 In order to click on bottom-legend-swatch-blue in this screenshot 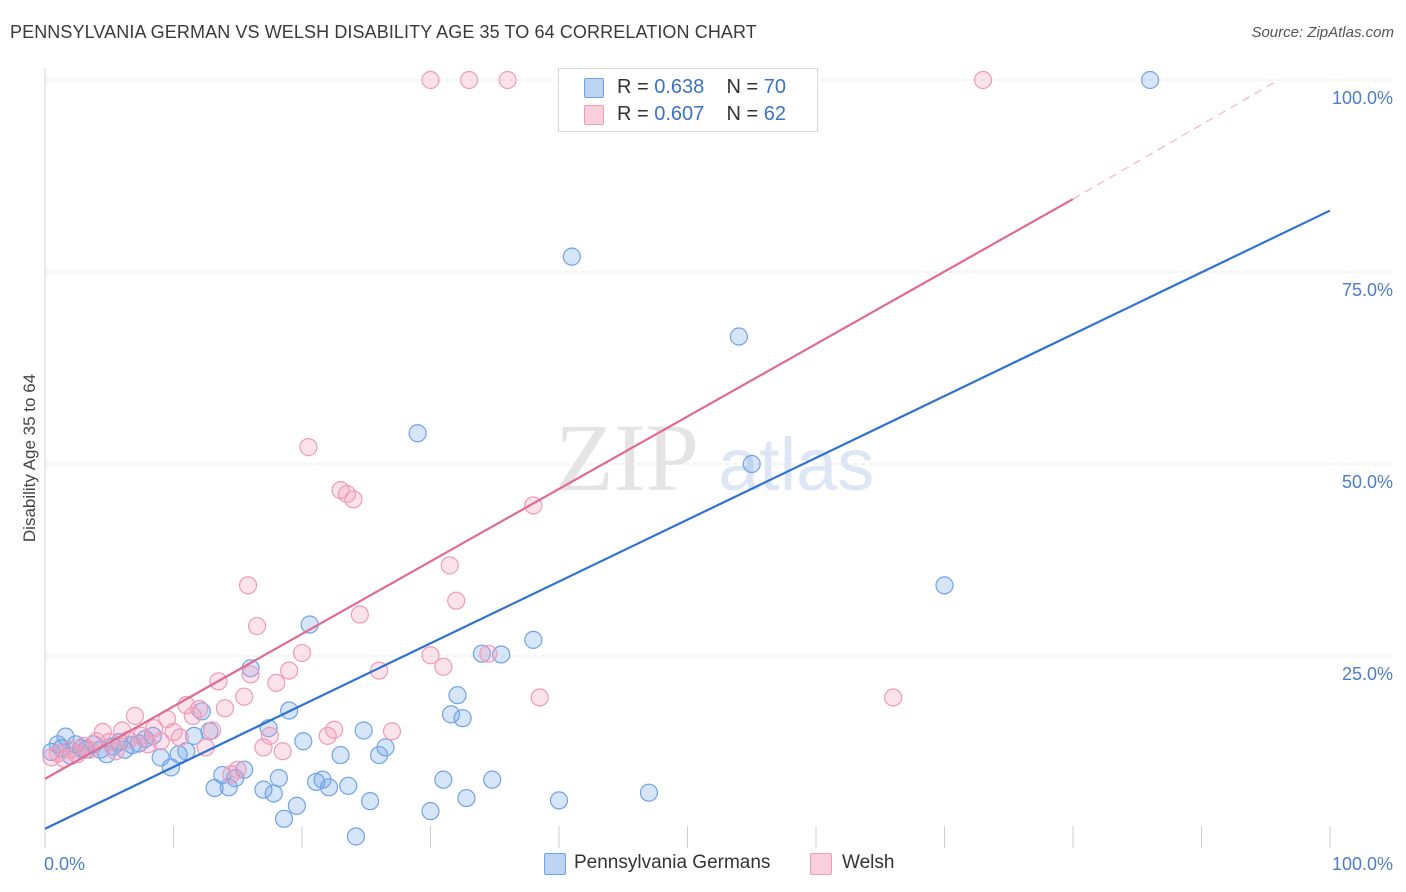, I will do `click(555, 864)`.